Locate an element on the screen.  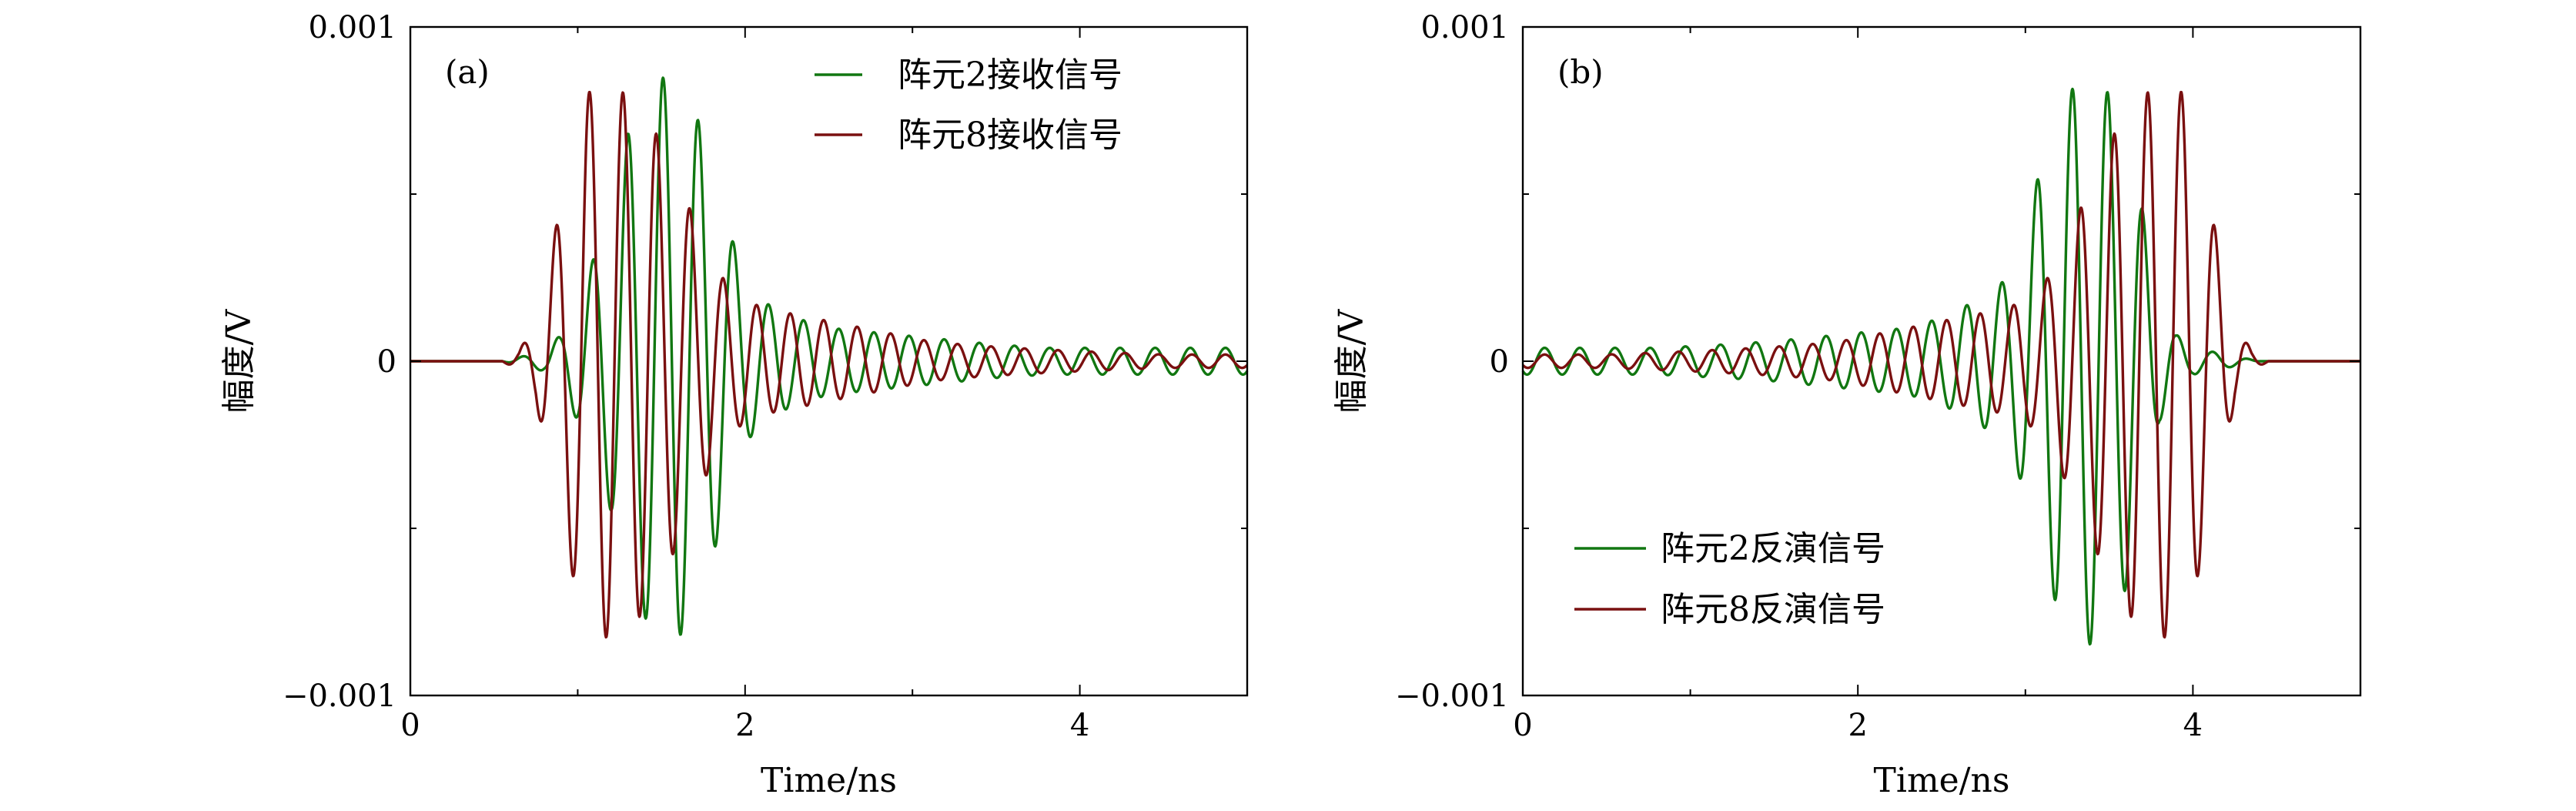
legend-label: 阵元8反演信号 is located at coordinates (1773, 609).